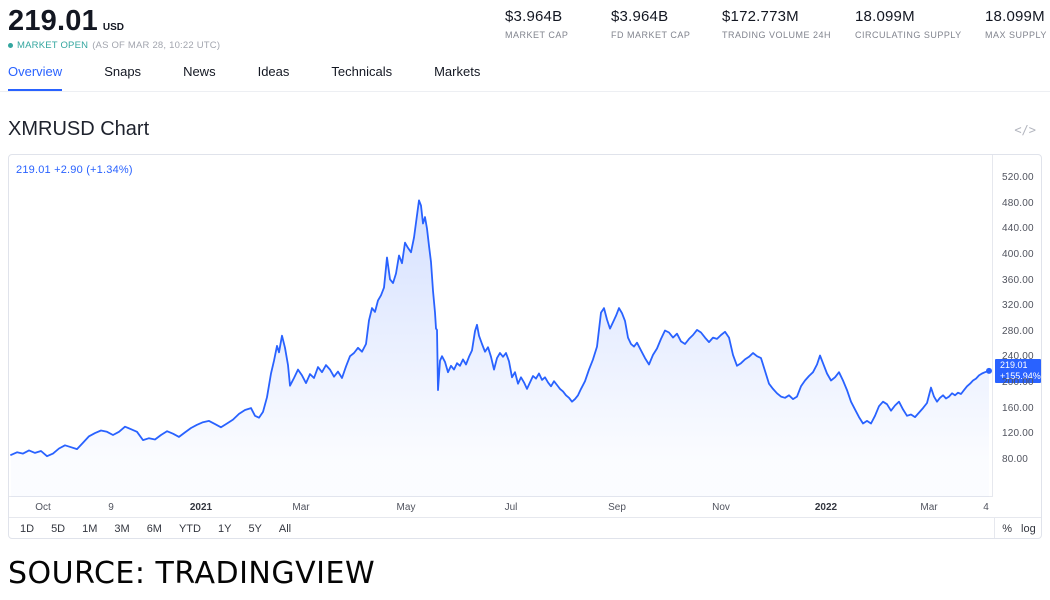 The image size is (1050, 600). Describe the element at coordinates (525, 45) in the screenshot. I see `market-status: MARKET OPEN (AS OF MAR 28, 10:22 UTC)` at that location.